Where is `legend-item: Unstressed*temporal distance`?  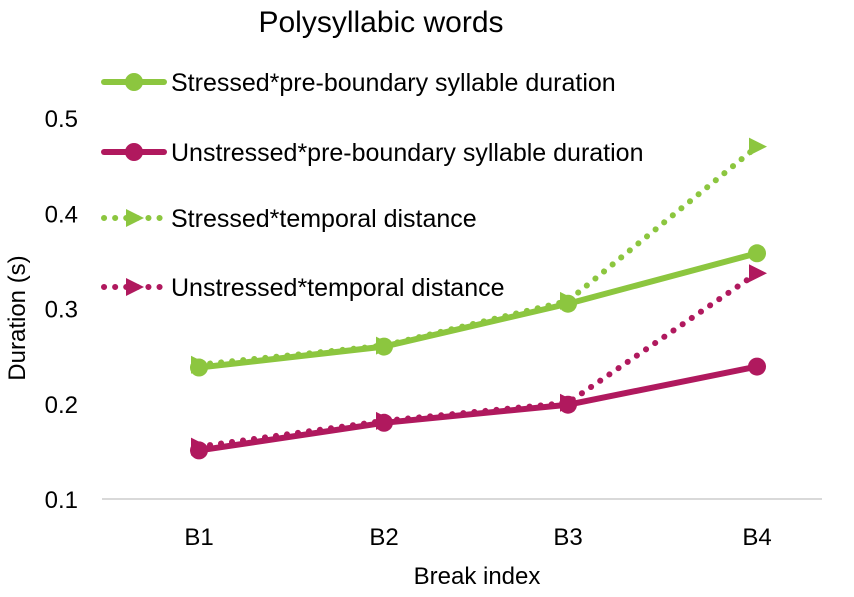 legend-item: Unstressed*temporal distance is located at coordinates (303, 288).